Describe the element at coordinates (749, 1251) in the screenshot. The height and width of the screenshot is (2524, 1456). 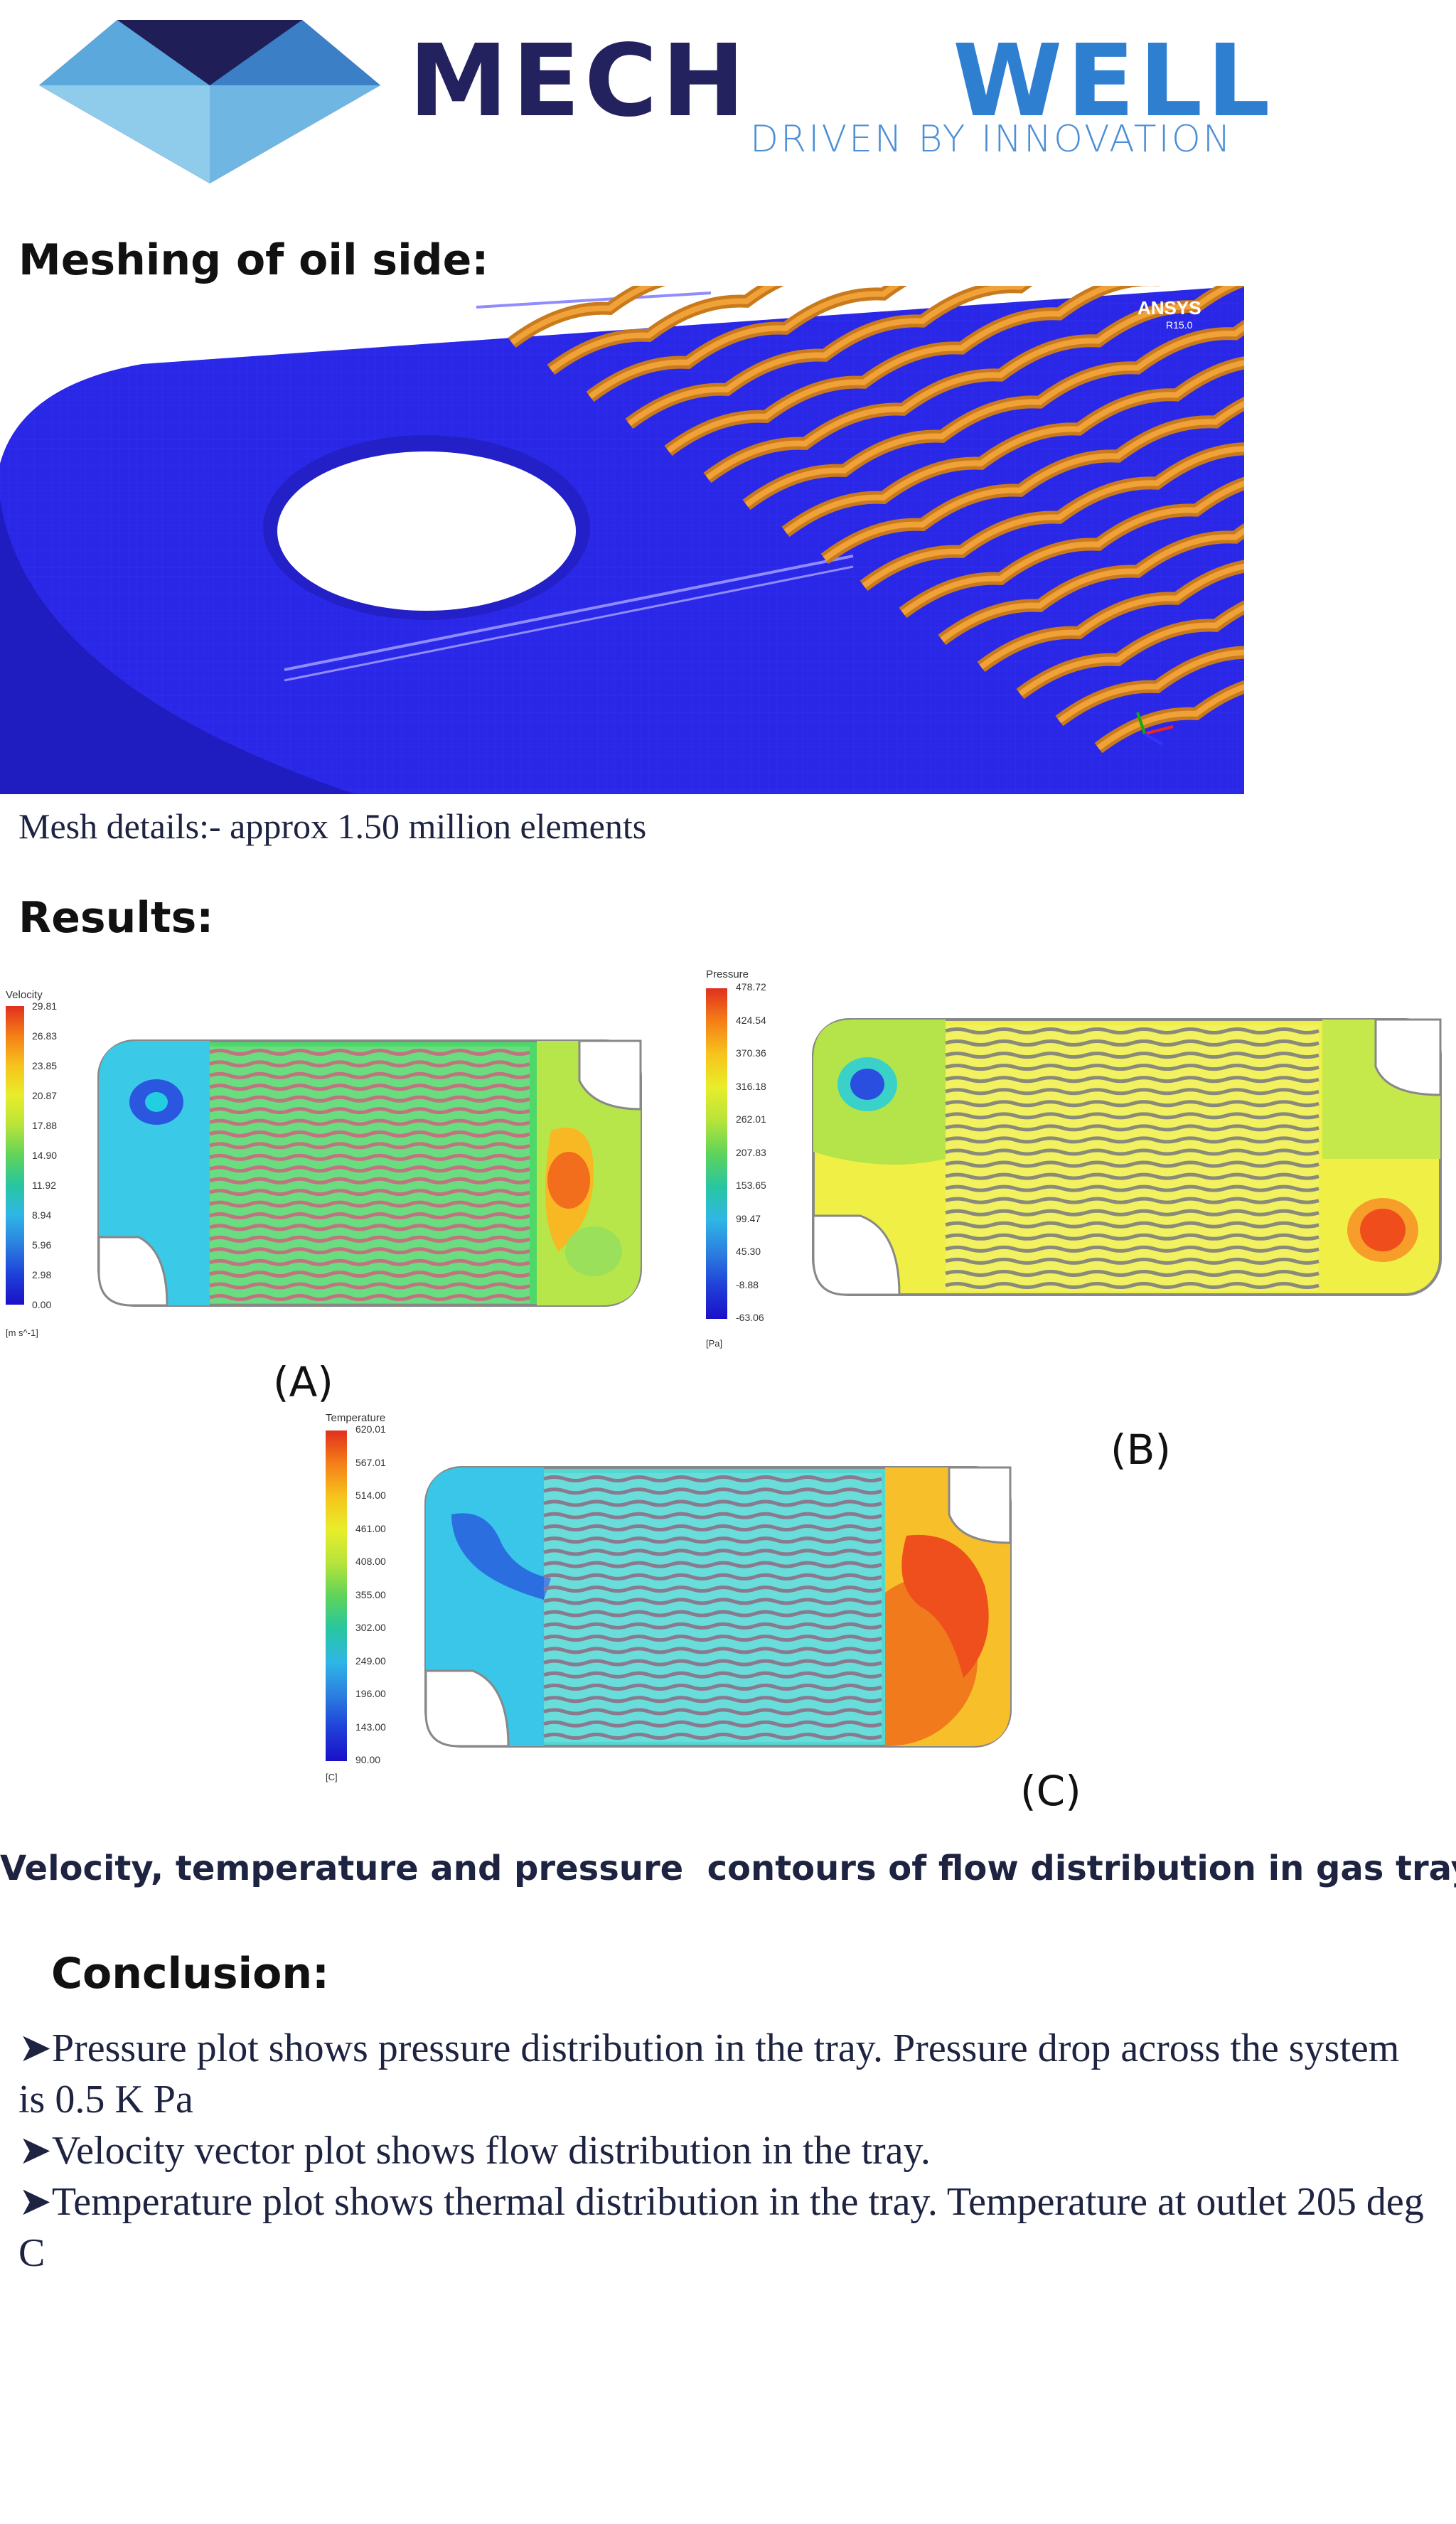
I see `pressure-tick-label: 45.30` at that location.